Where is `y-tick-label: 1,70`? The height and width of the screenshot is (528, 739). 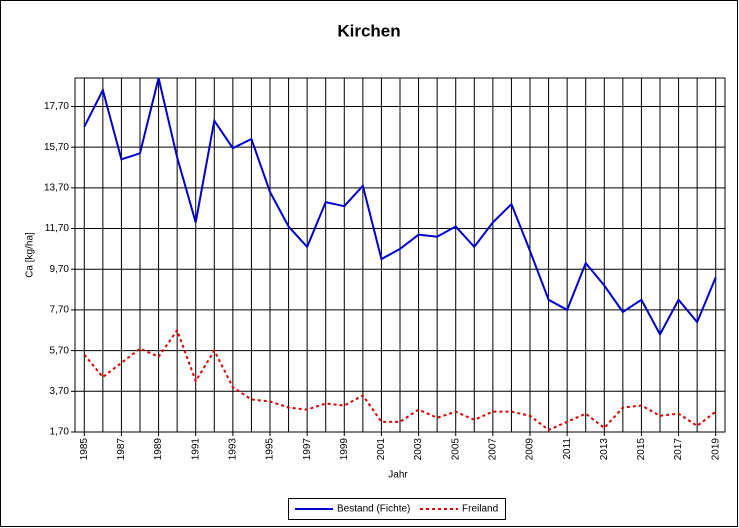 y-tick-label: 1,70 is located at coordinates (60, 432).